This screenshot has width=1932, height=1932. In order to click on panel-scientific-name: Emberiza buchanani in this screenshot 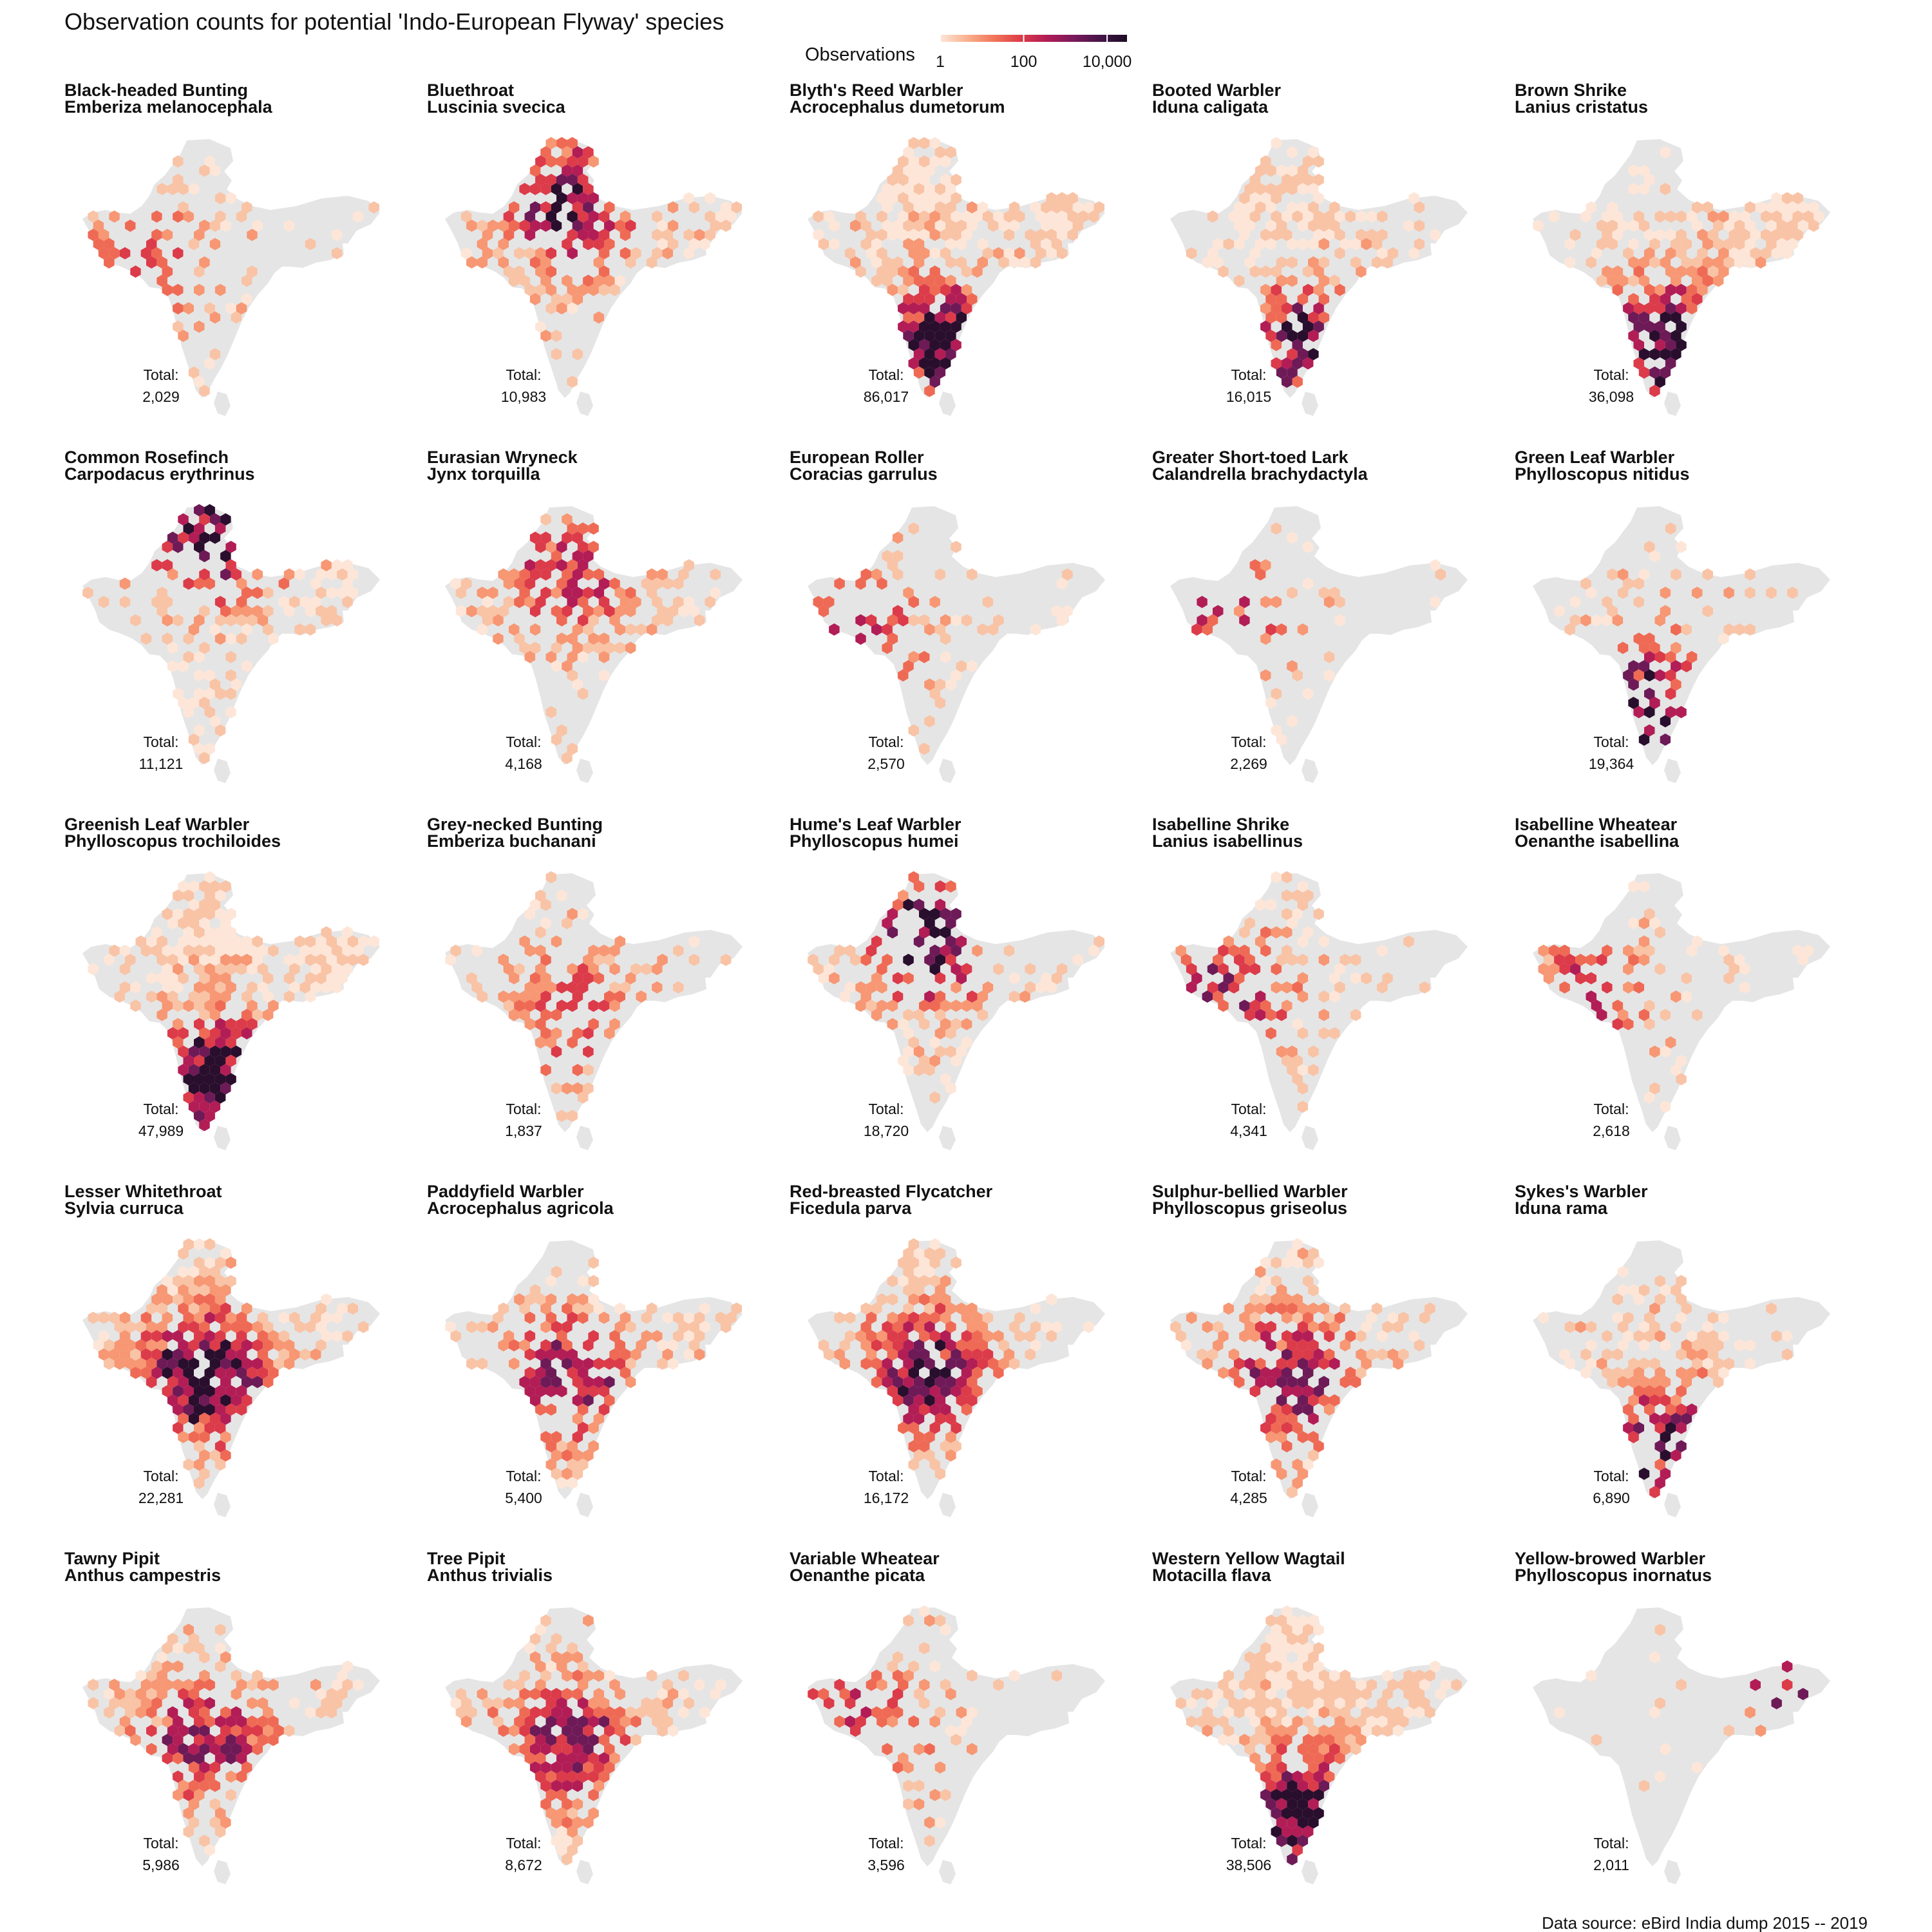, I will do `click(512, 841)`.